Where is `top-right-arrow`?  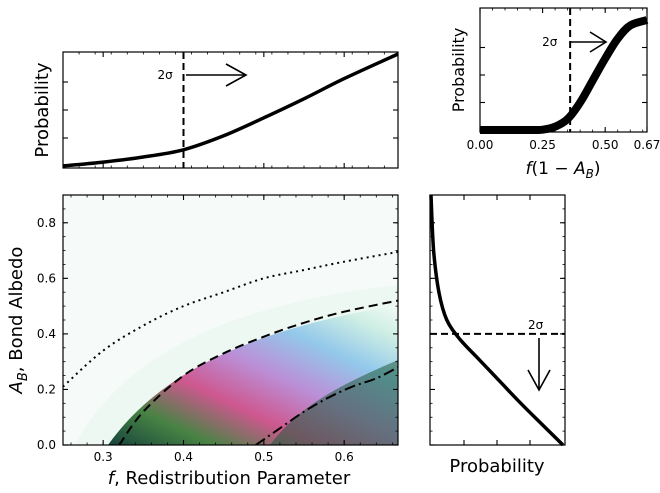
top-right-arrow is located at coordinates (589, 42).